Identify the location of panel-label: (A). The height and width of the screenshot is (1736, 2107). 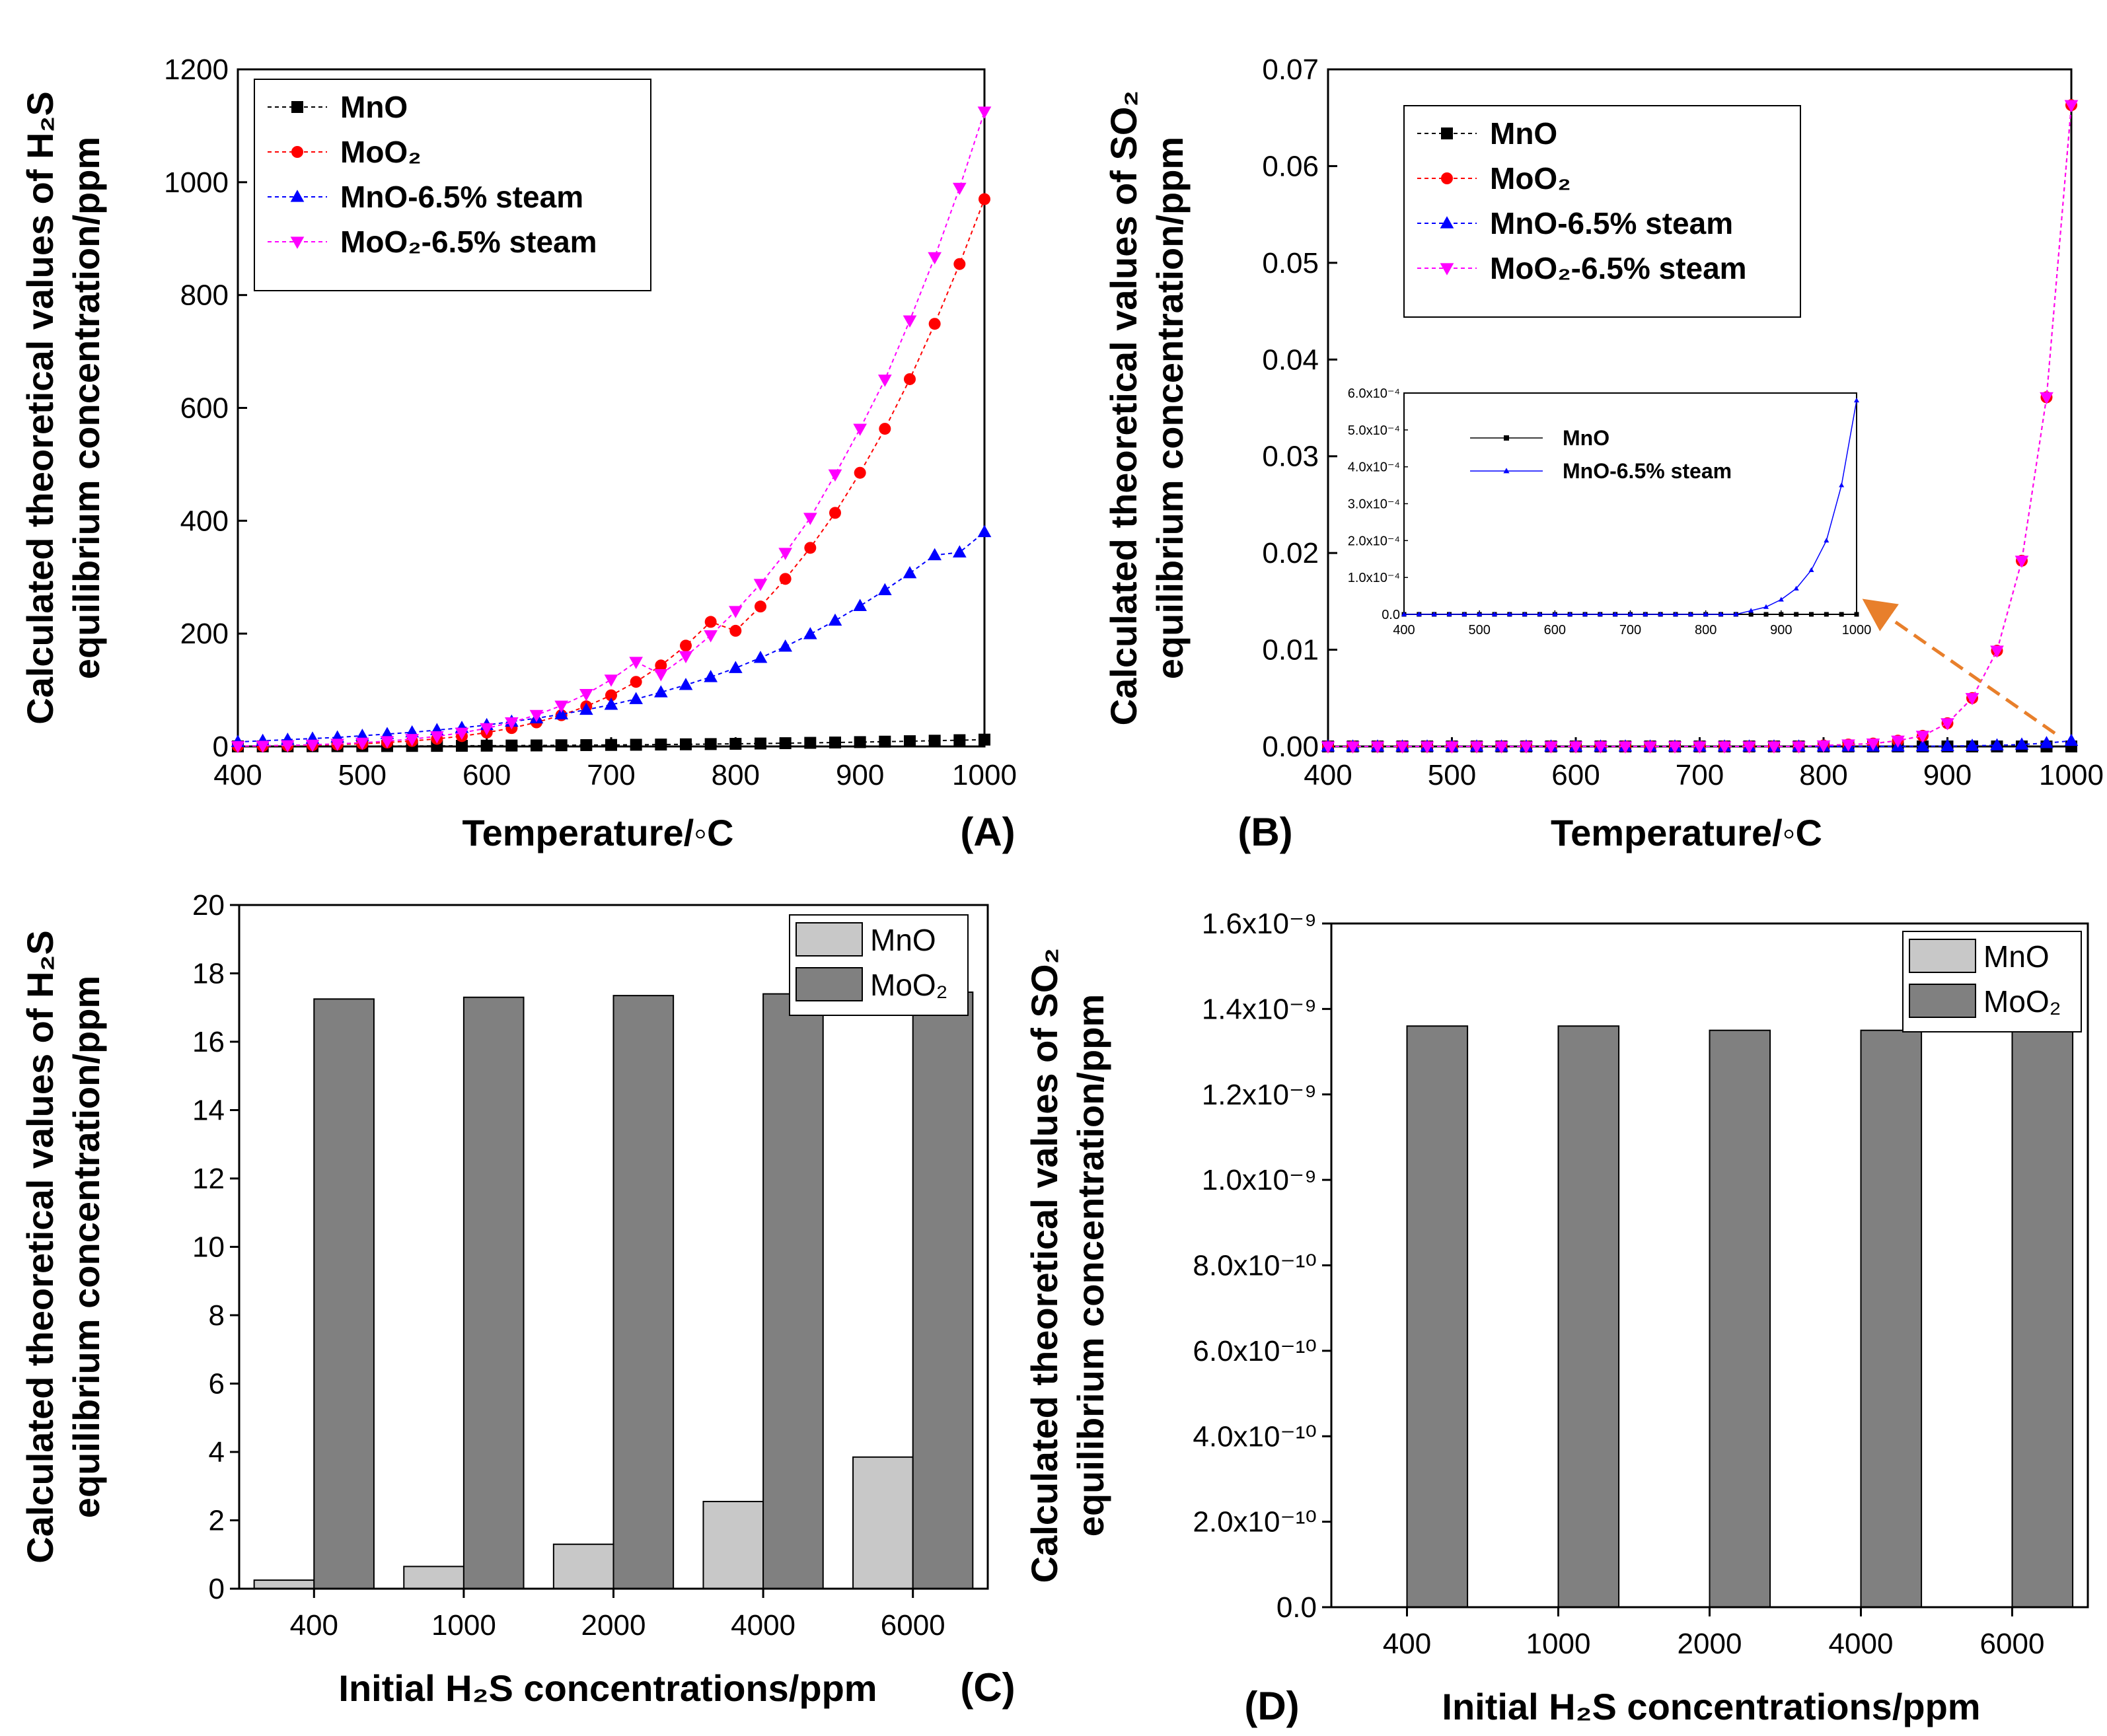
(987, 832).